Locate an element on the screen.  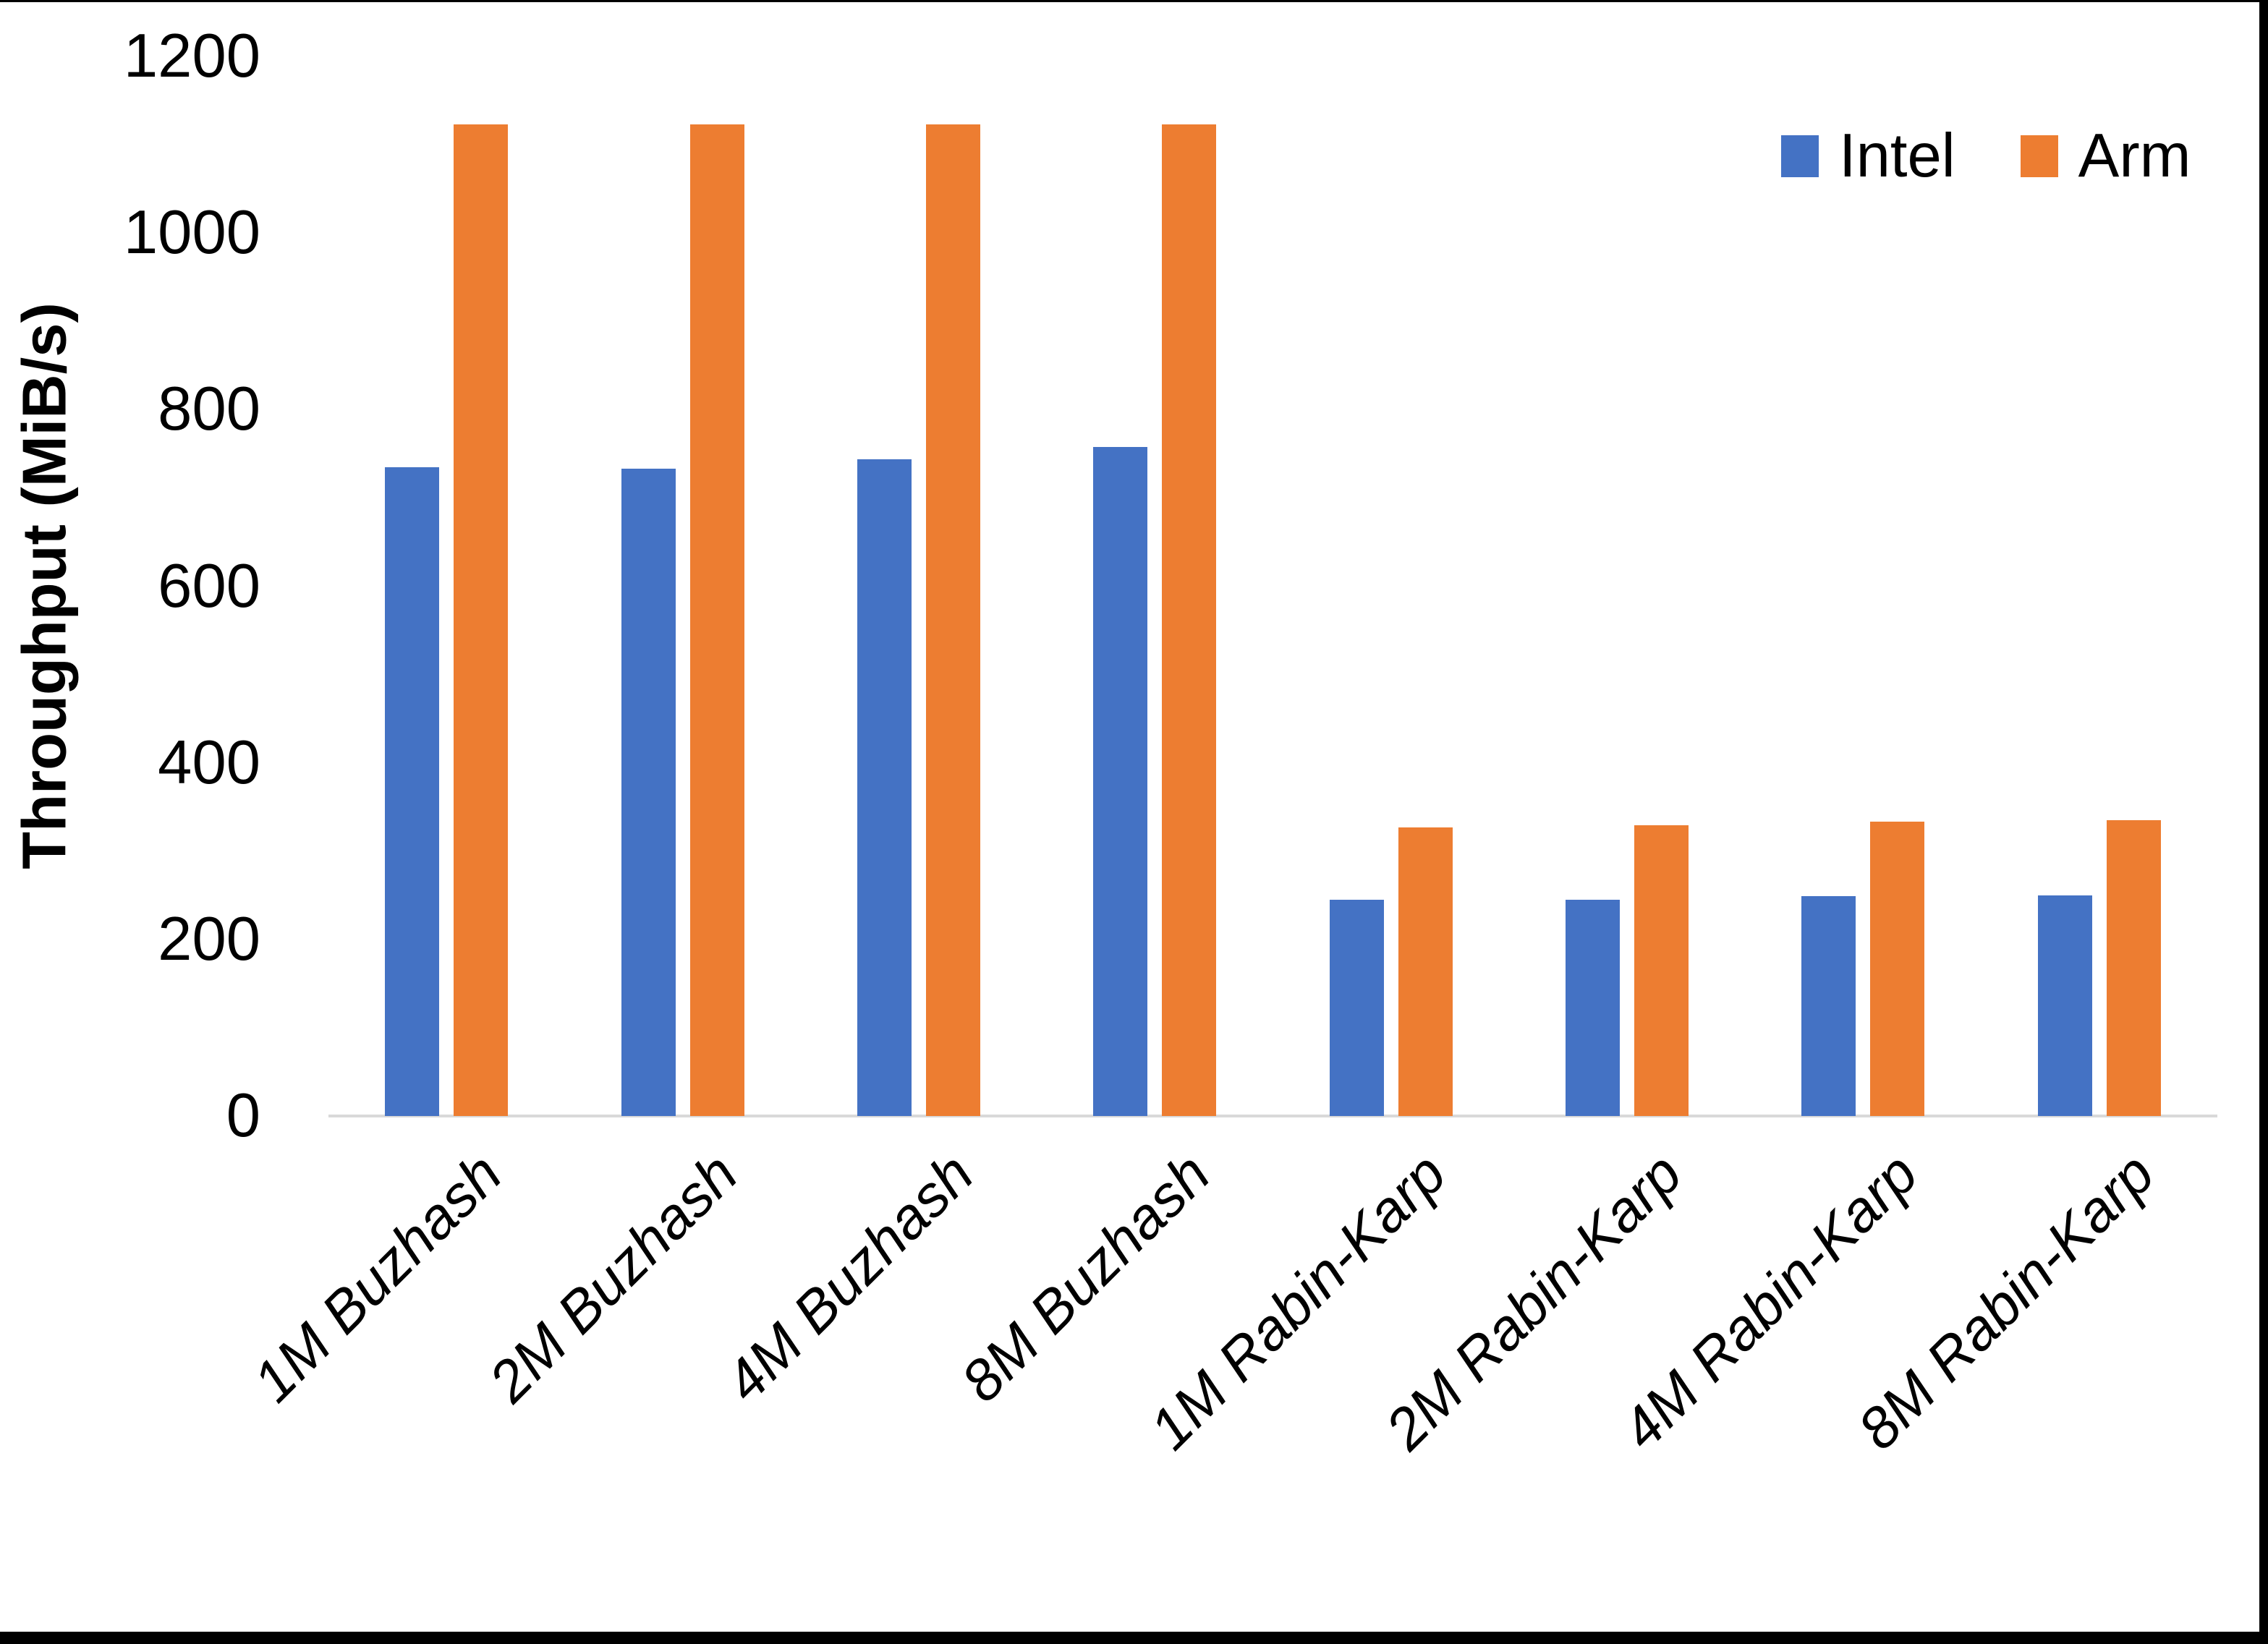
x-category-label: 4M Buzhash is located at coordinates (849, 1277).